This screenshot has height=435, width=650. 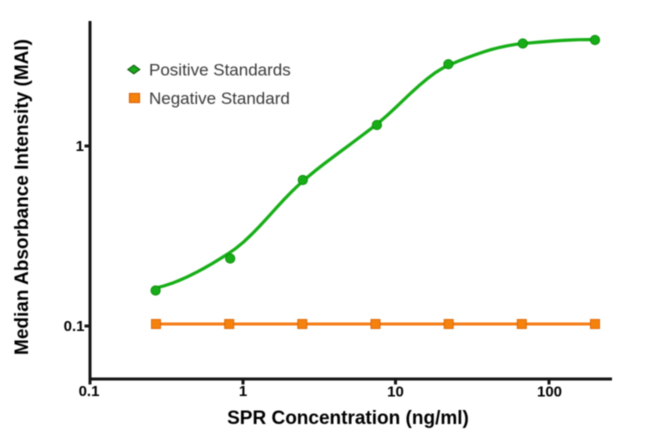 I want to click on svg-text: Negative Standard, so click(x=219, y=98).